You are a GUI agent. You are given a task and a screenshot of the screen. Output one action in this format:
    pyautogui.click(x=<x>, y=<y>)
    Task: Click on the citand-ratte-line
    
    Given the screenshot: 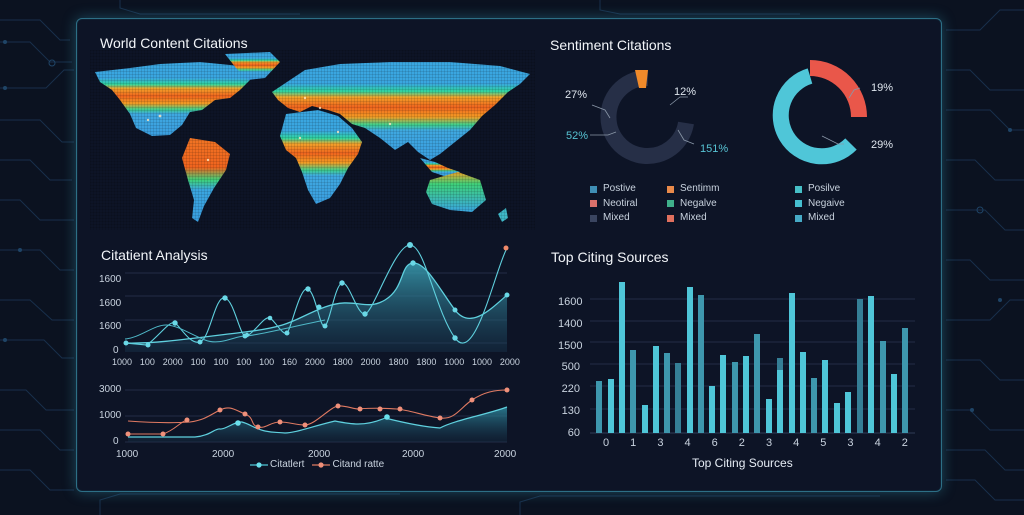 What is the action you would take?
    pyautogui.click(x=317, y=408)
    